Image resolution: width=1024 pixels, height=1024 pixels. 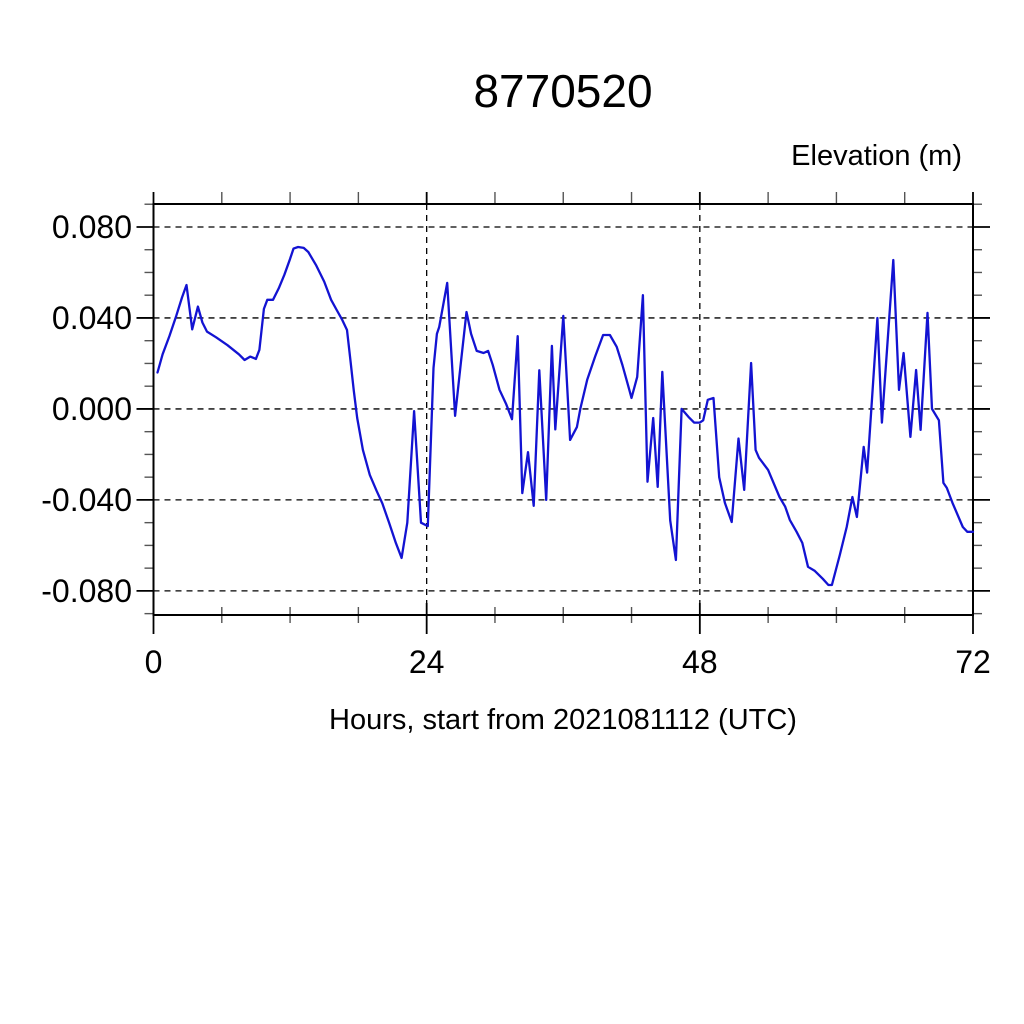 What do you see at coordinates (427, 662) in the screenshot?
I see `x-tick-label: 24` at bounding box center [427, 662].